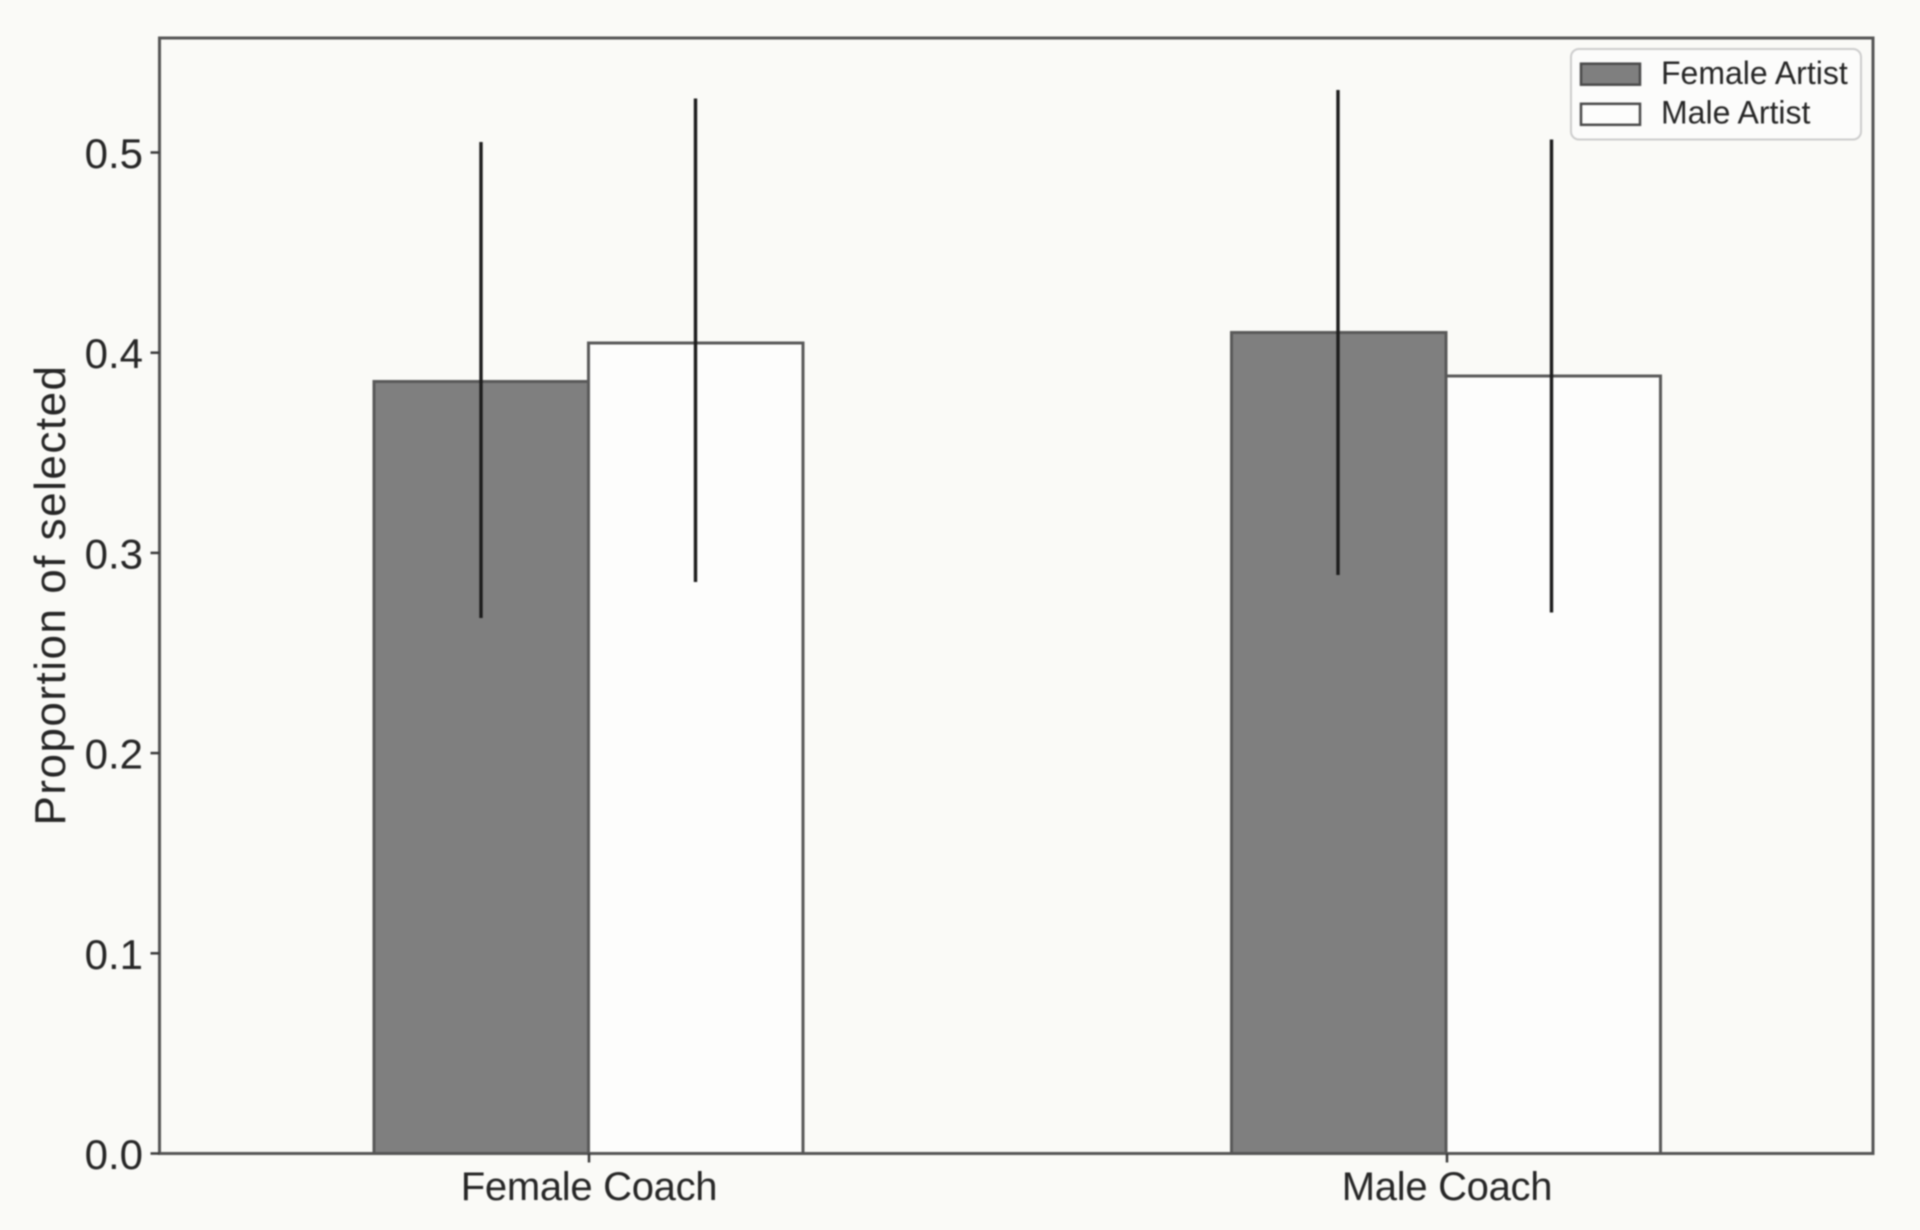 This screenshot has height=1230, width=1920. I want to click on svg-text: 0.5, so click(114, 153).